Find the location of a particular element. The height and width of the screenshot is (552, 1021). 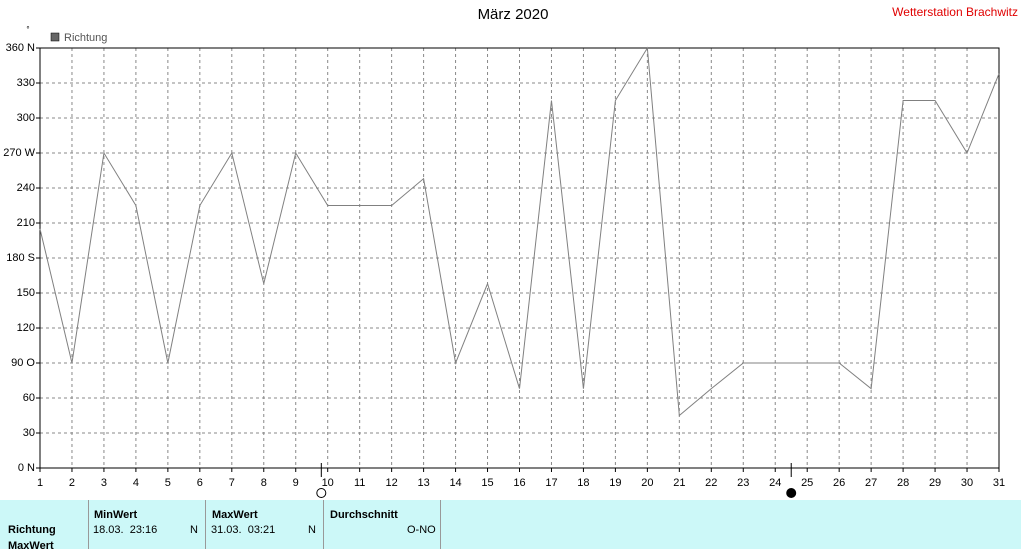

col-header: MinWert is located at coordinates (116, 515).